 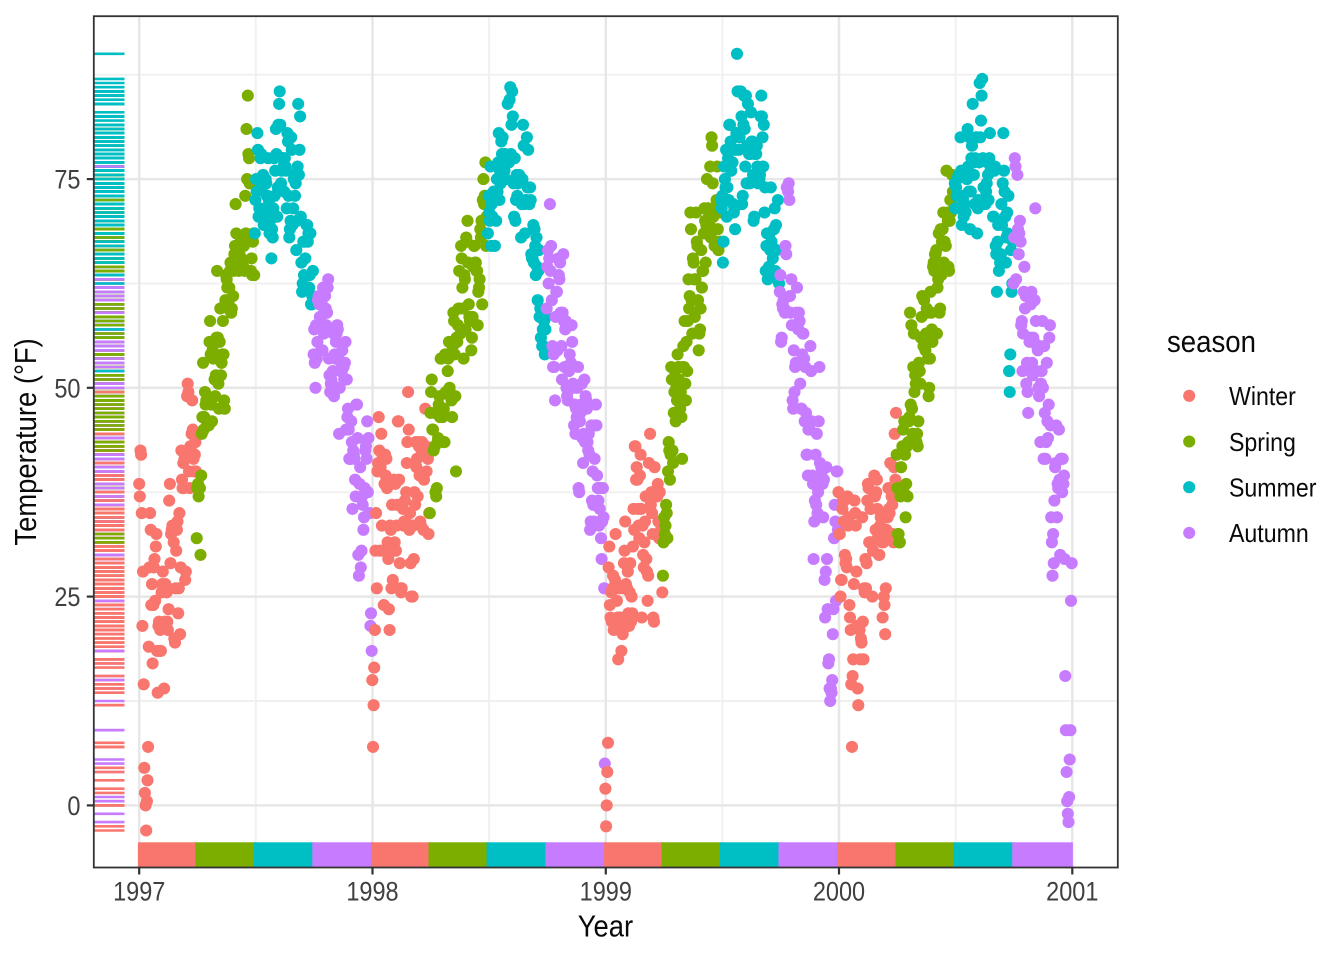 What do you see at coordinates (1262, 397) in the screenshot?
I see `svg-text: Winter` at bounding box center [1262, 397].